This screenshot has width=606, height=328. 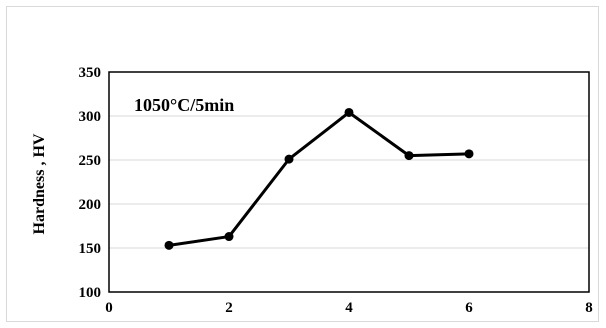 What do you see at coordinates (90, 183) in the screenshot?
I see `y-tick-labels: 100 150 200 250 300 350` at bounding box center [90, 183].